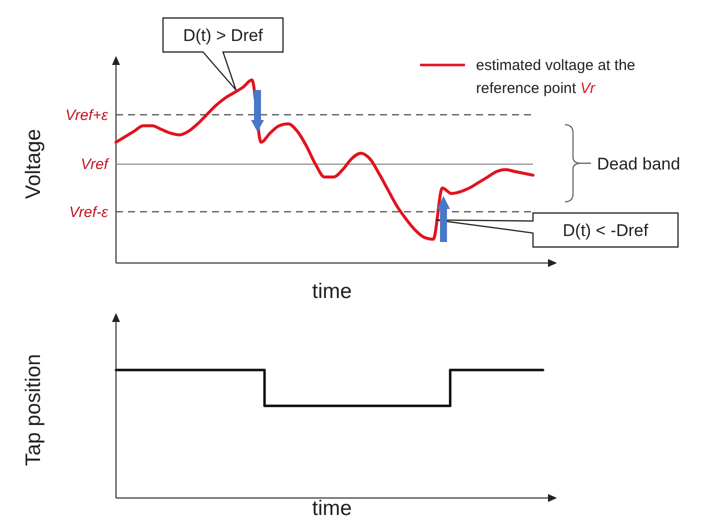 This screenshot has width=712, height=522. Describe the element at coordinates (95, 165) in the screenshot. I see `ref-line-label: Vref` at that location.